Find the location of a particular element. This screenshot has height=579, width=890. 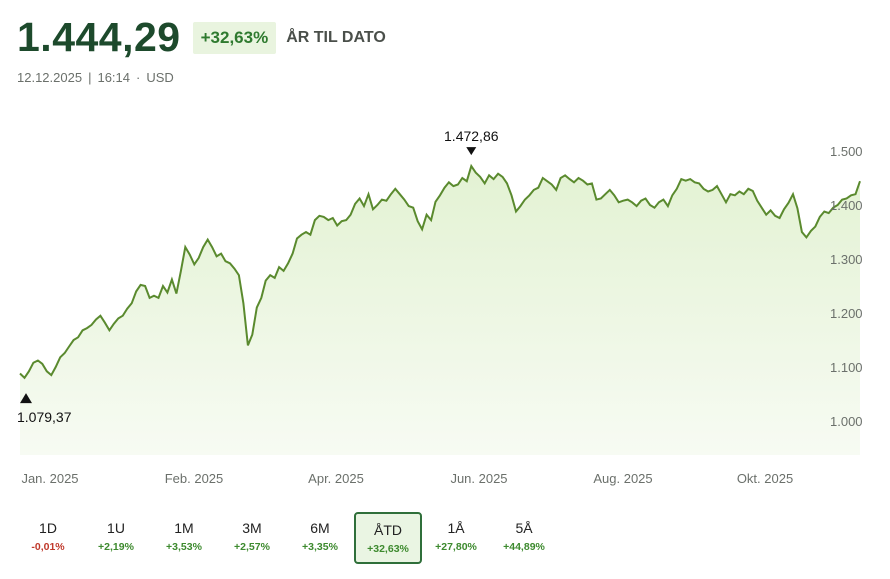

high-annotation-label: 1.472,86 is located at coordinates (471, 136).